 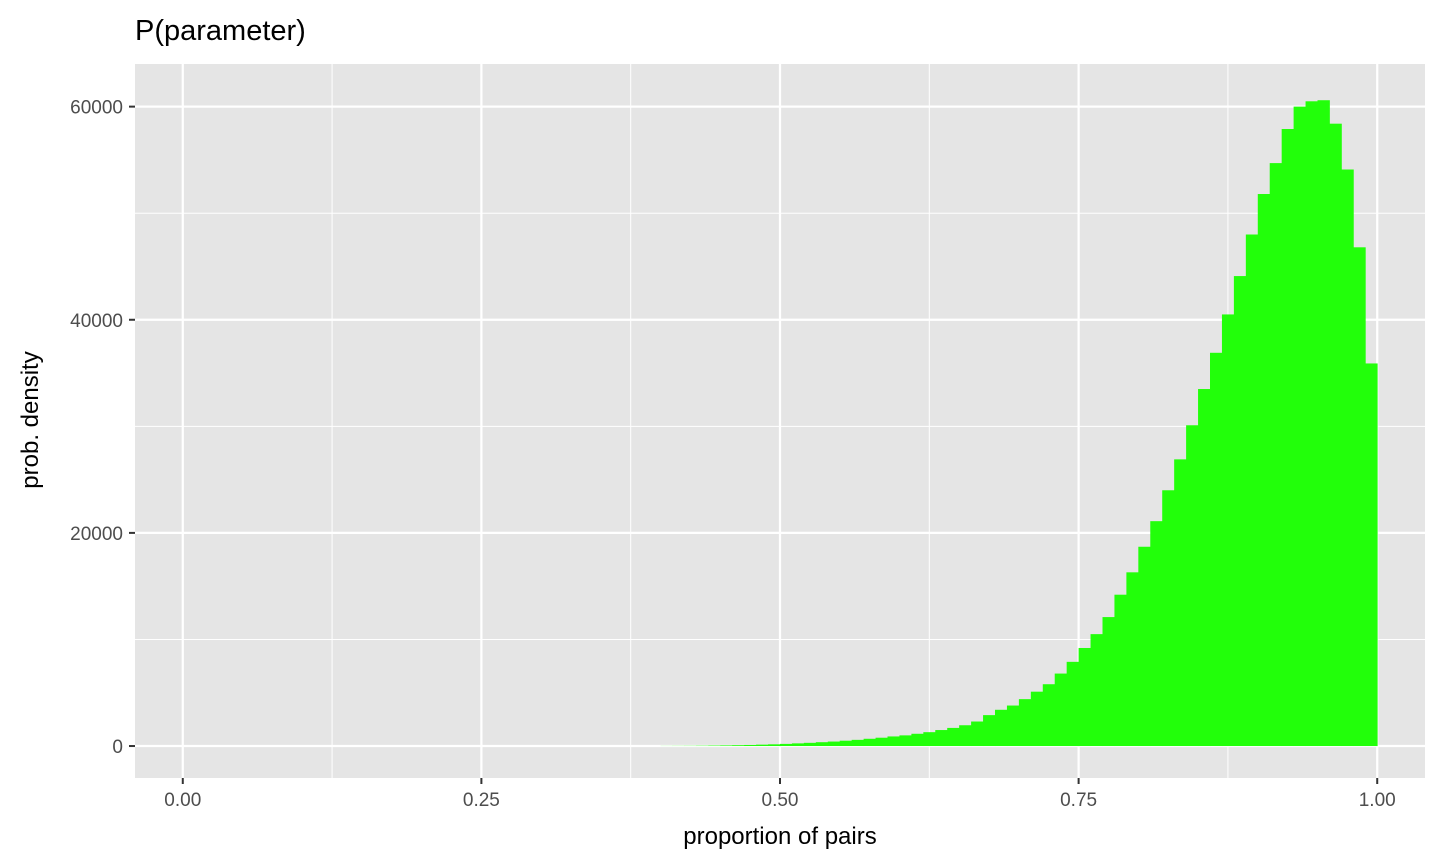 I want to click on chart-title: P(parameter), so click(x=220, y=31).